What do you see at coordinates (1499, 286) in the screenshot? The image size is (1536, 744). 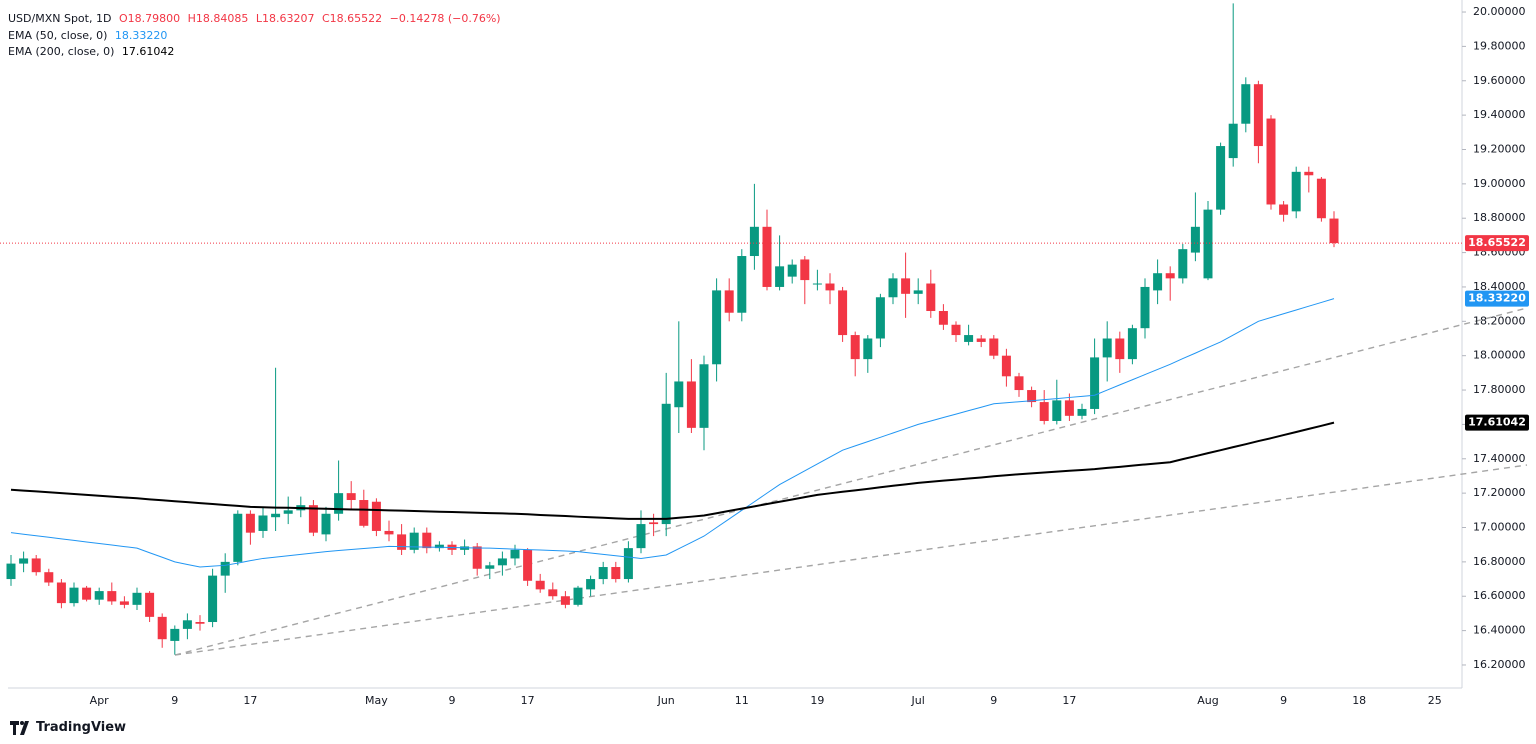 I see `y-tick-label: 18.40000` at bounding box center [1499, 286].